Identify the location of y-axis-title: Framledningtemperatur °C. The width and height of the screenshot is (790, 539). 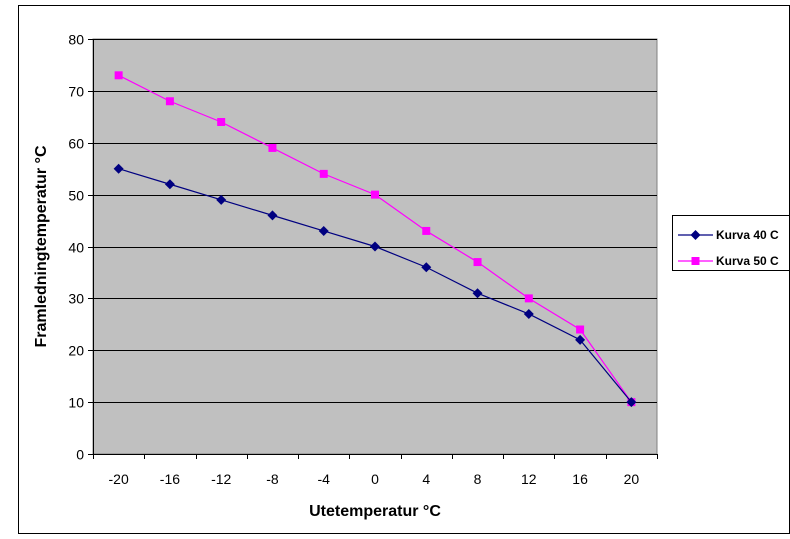
(41, 246).